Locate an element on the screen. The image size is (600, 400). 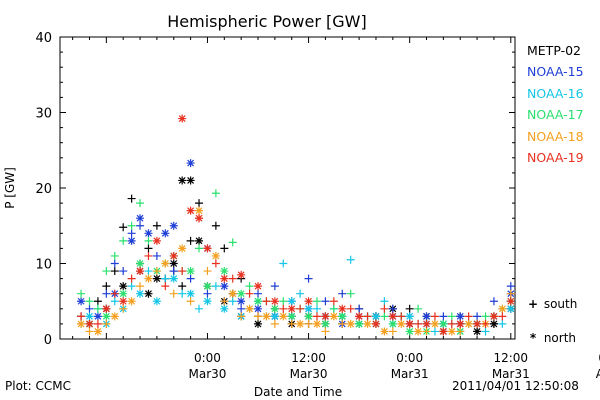
y-tick-label: 0 is located at coordinates (48, 340).